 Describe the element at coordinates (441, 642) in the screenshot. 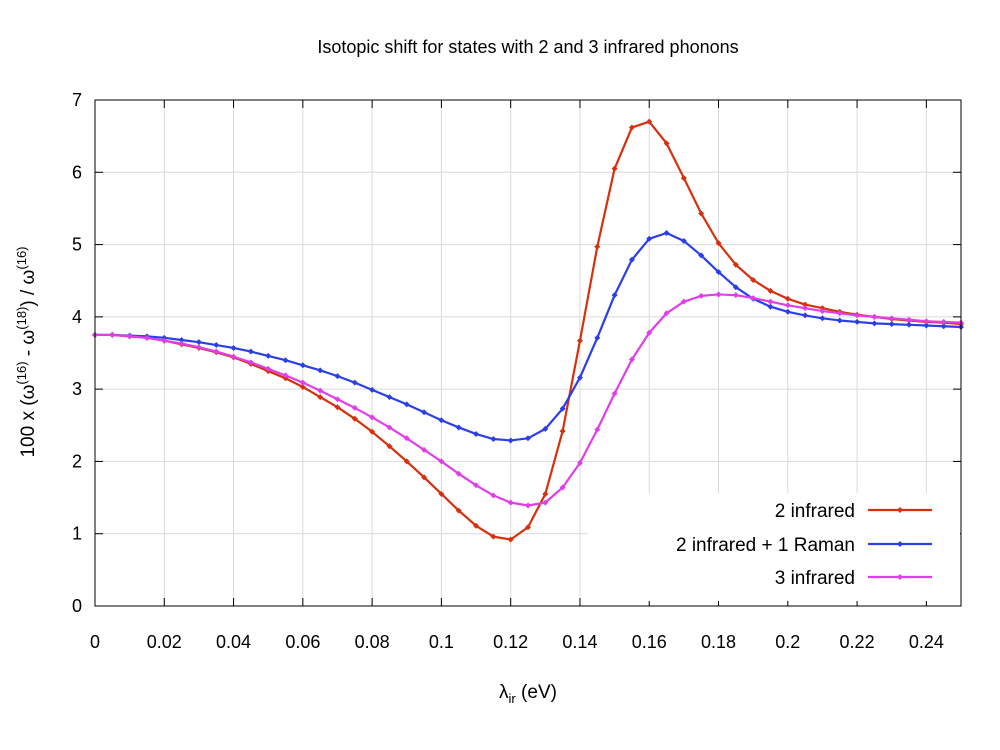

I see `x-tick-label: 0.1` at that location.